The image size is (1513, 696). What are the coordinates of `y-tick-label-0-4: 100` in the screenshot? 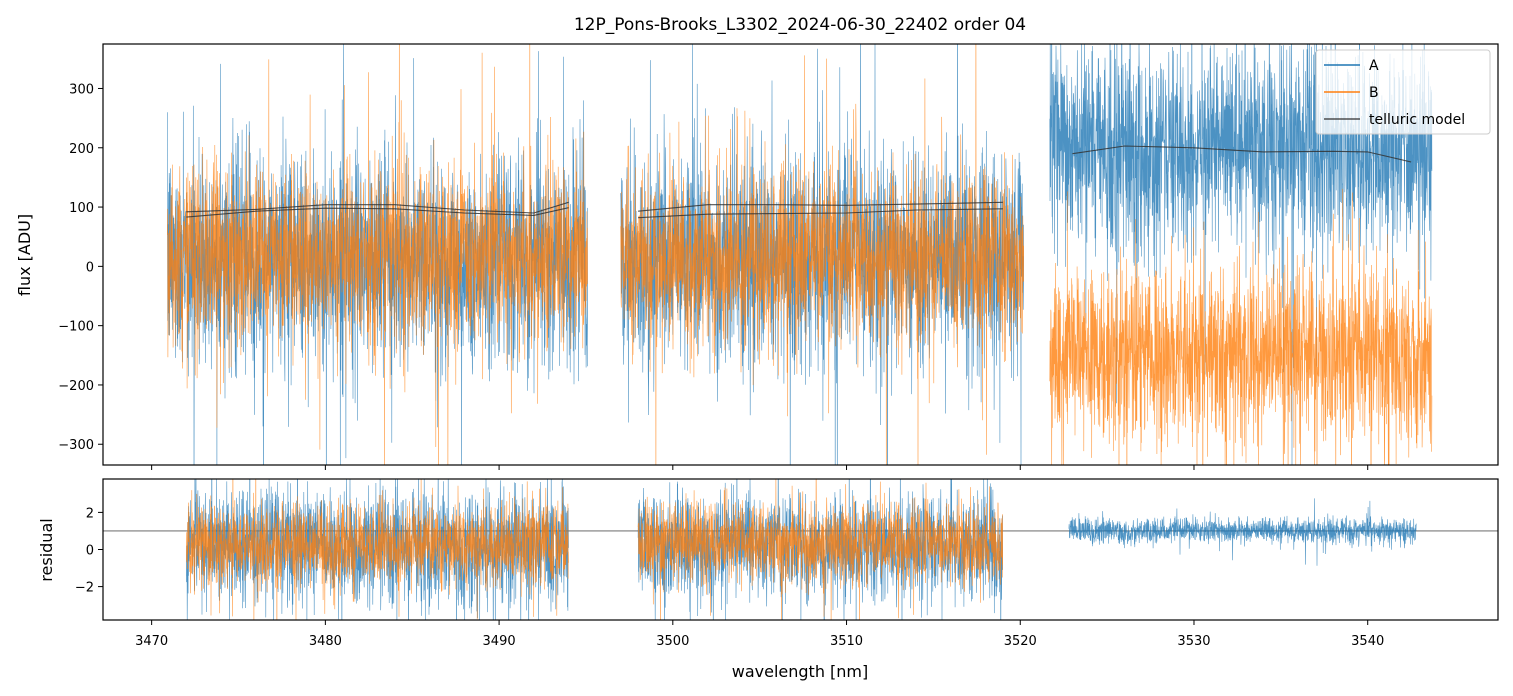 It's located at (81, 208).